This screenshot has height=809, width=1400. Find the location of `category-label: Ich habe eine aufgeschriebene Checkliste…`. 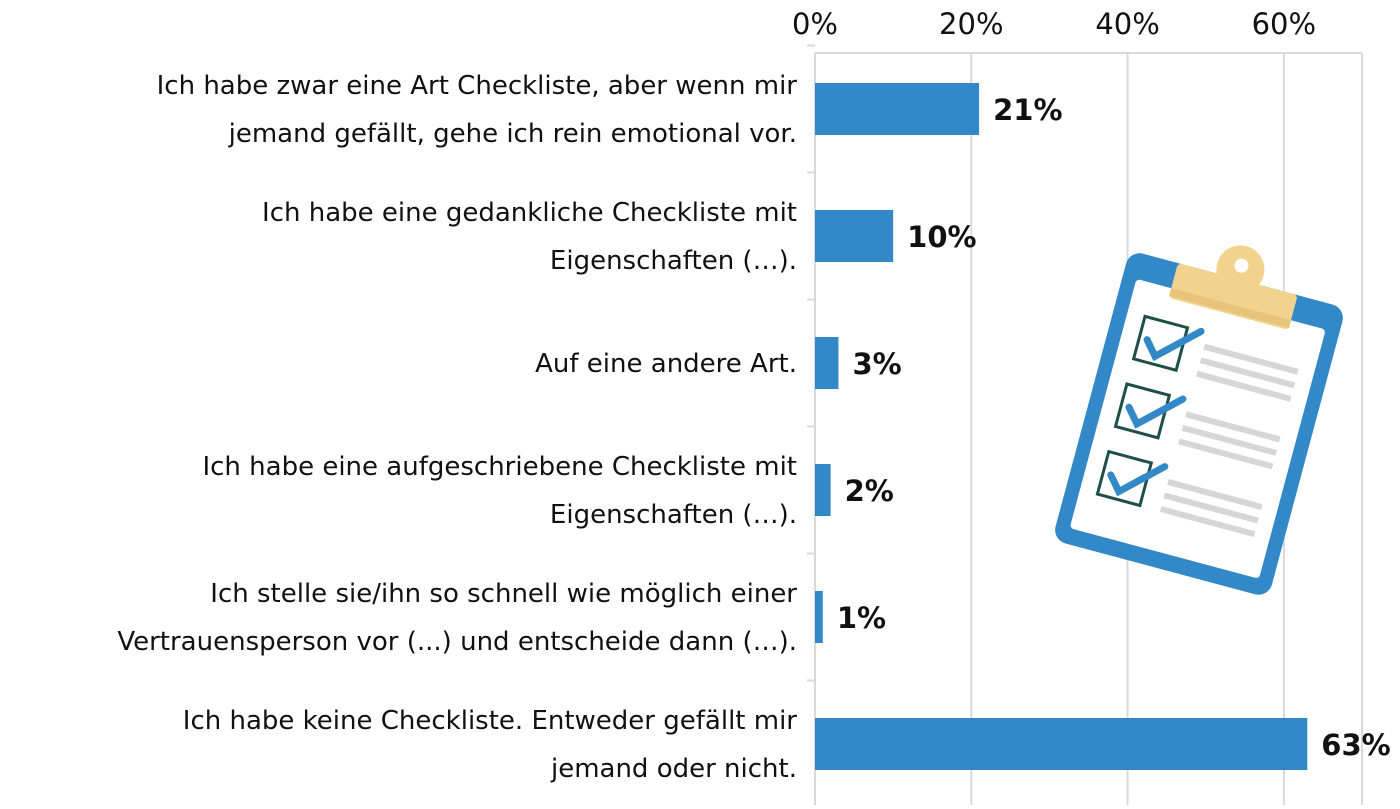

category-label: Ich habe eine aufgeschriebene Checkliste… is located at coordinates (499, 467).